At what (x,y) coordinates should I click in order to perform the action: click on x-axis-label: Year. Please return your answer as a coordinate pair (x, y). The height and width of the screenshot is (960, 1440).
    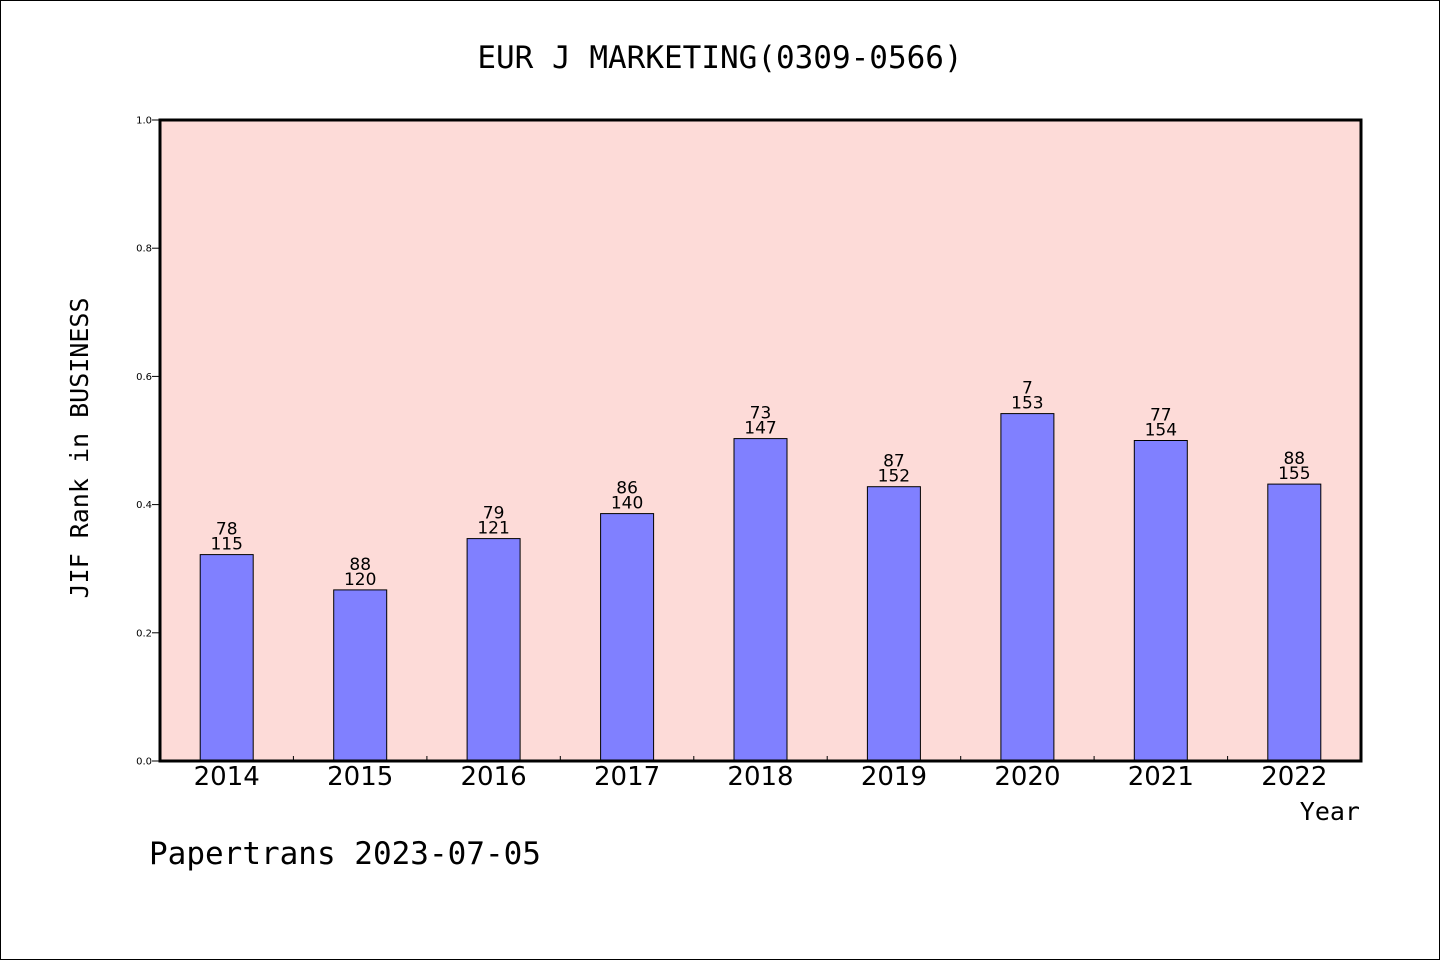
    Looking at the image, I should click on (1330, 811).